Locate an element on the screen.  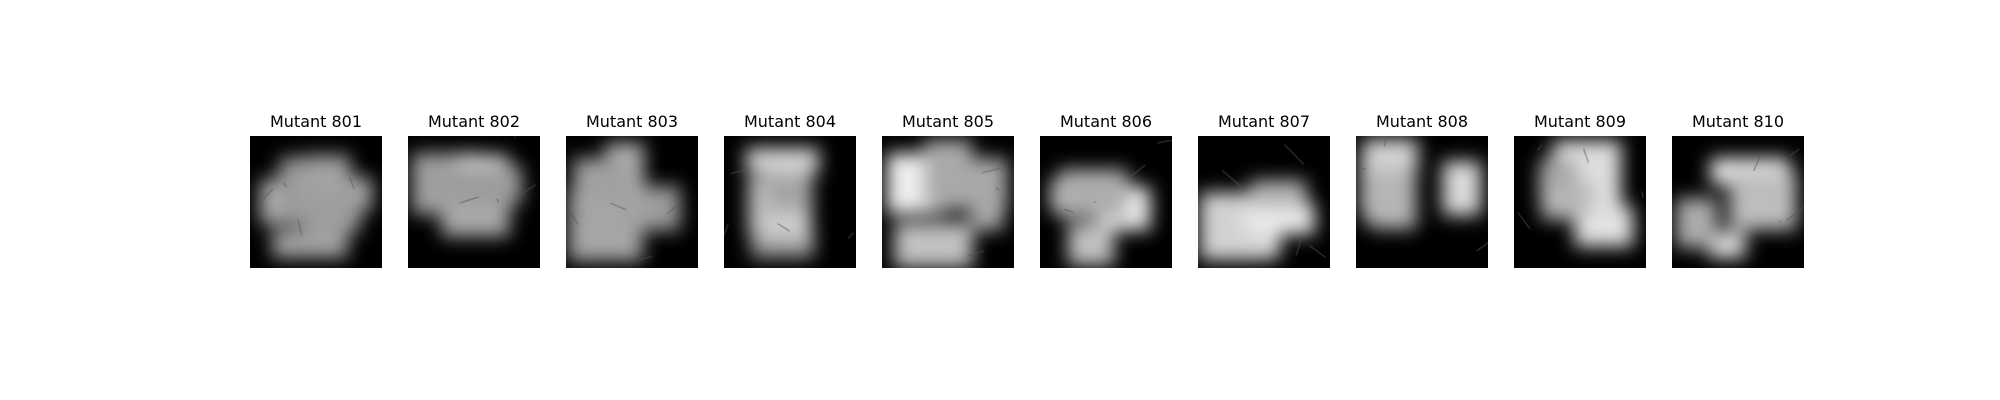
panel-title: Mutant 808 is located at coordinates (1422, 121).